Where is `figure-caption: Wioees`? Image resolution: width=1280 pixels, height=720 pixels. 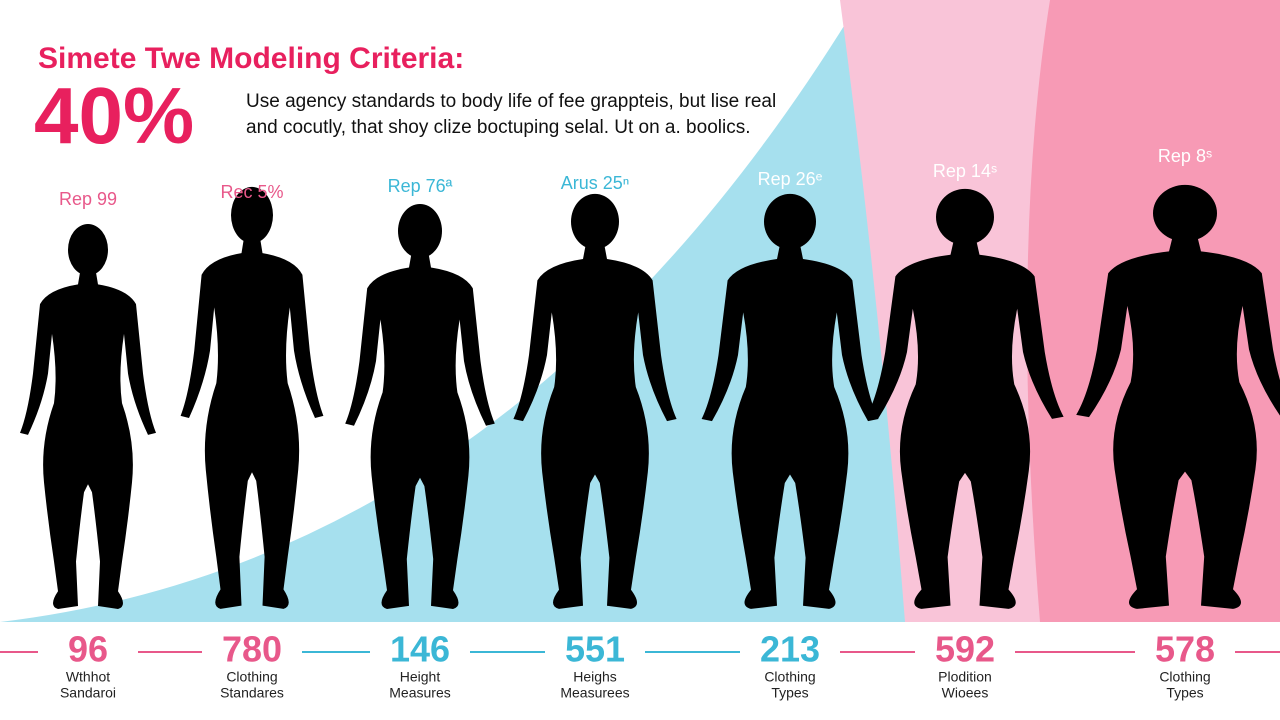 figure-caption: Wioees is located at coordinates (965, 693).